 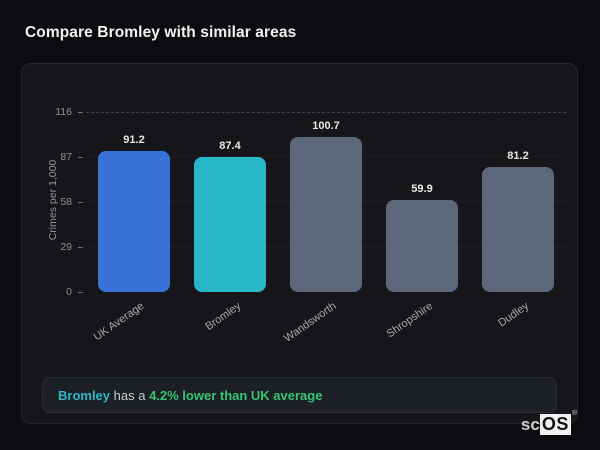 I want to click on x-tick-label-bromley: Bromley, so click(x=222, y=316).